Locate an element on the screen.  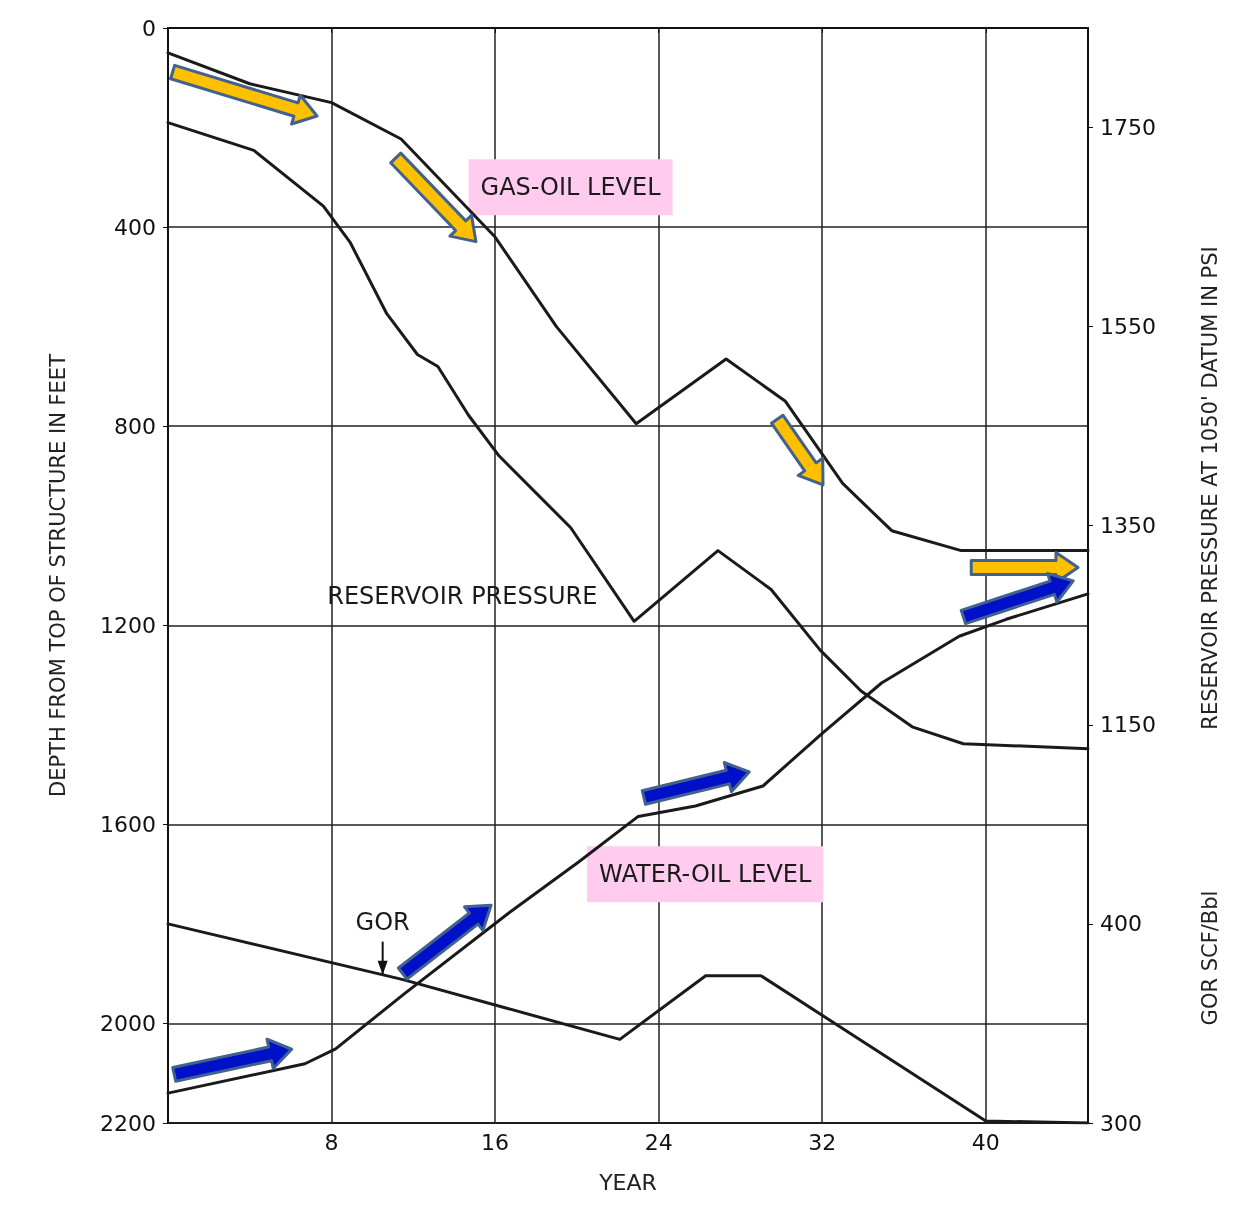
y2-tick-label: 1550 is located at coordinates (1128, 327).